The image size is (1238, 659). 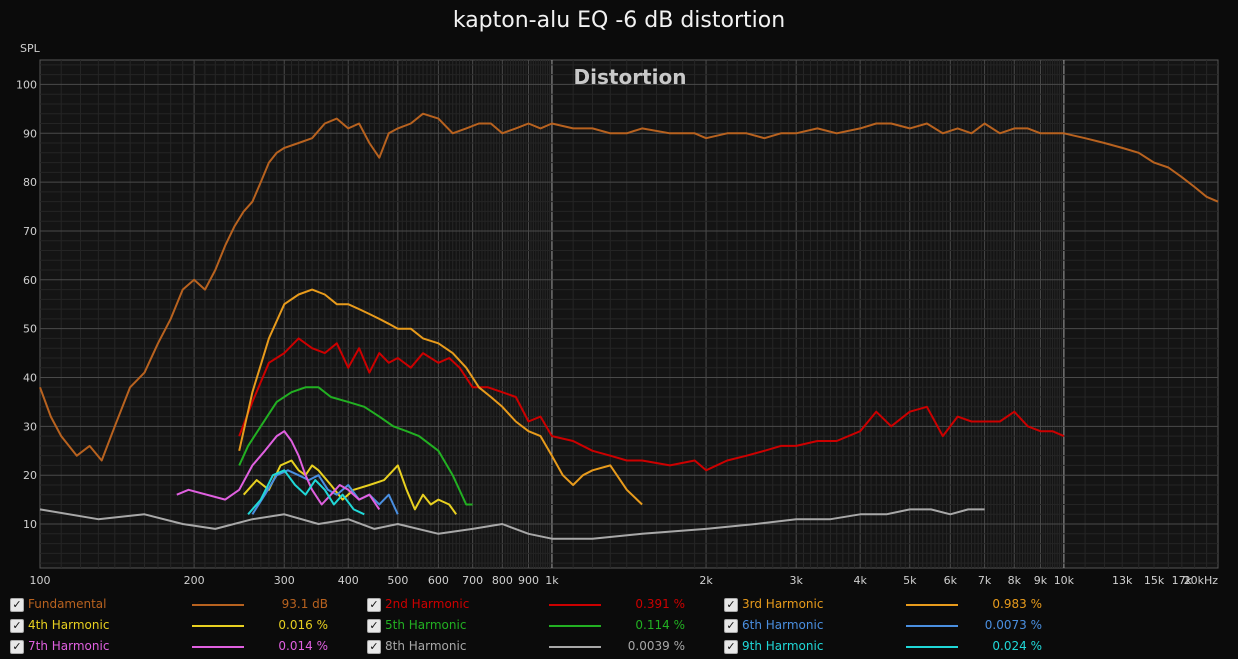 I want to click on y-tick-label: 100, so click(x=26, y=84).